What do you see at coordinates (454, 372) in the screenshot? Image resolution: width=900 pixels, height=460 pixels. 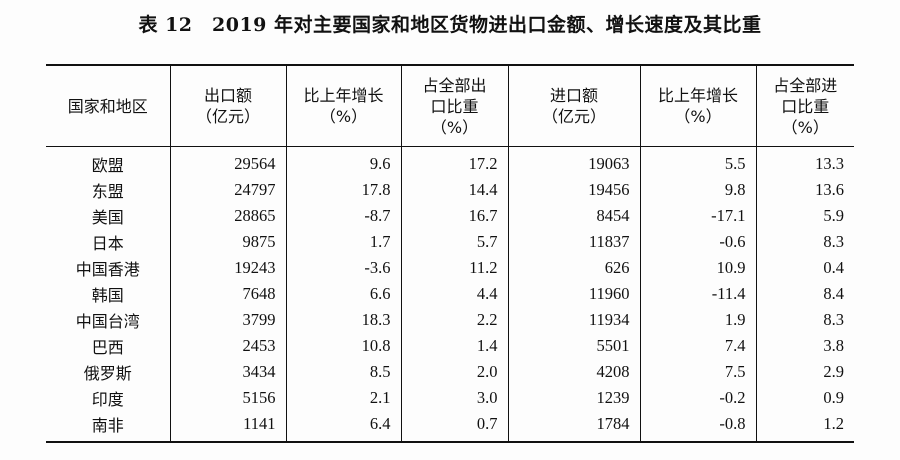 I see `value-cell: 2.0` at bounding box center [454, 372].